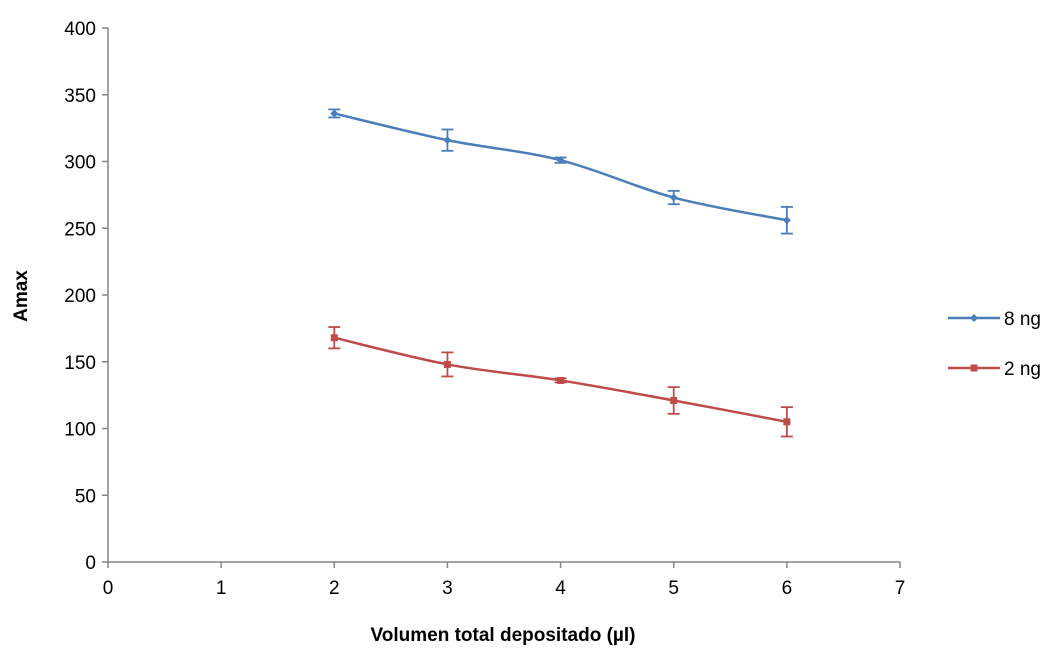  What do you see at coordinates (673, 588) in the screenshot?
I see `x-tick-label: 5` at bounding box center [673, 588].